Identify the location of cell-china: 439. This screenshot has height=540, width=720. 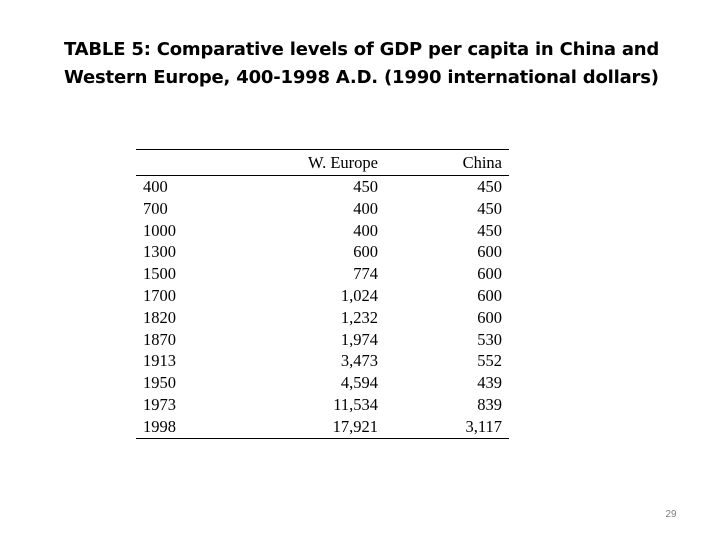
(489, 383).